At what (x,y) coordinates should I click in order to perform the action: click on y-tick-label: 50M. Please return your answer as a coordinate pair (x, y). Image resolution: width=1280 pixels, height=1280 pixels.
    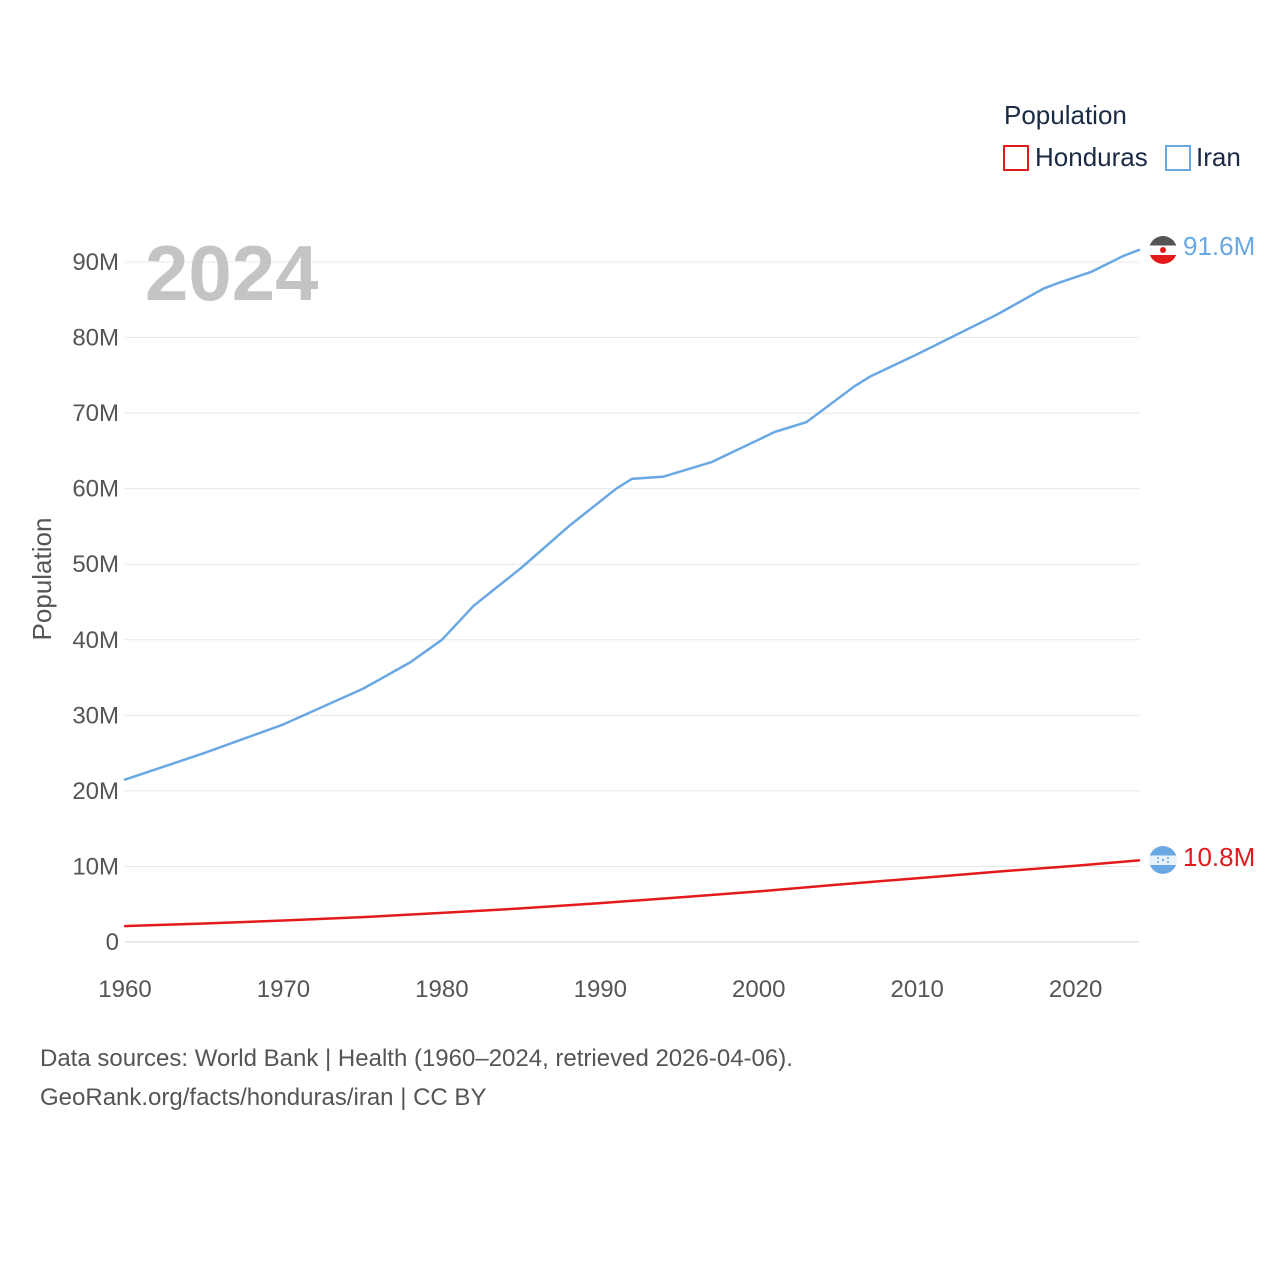
    Looking at the image, I should click on (95, 564).